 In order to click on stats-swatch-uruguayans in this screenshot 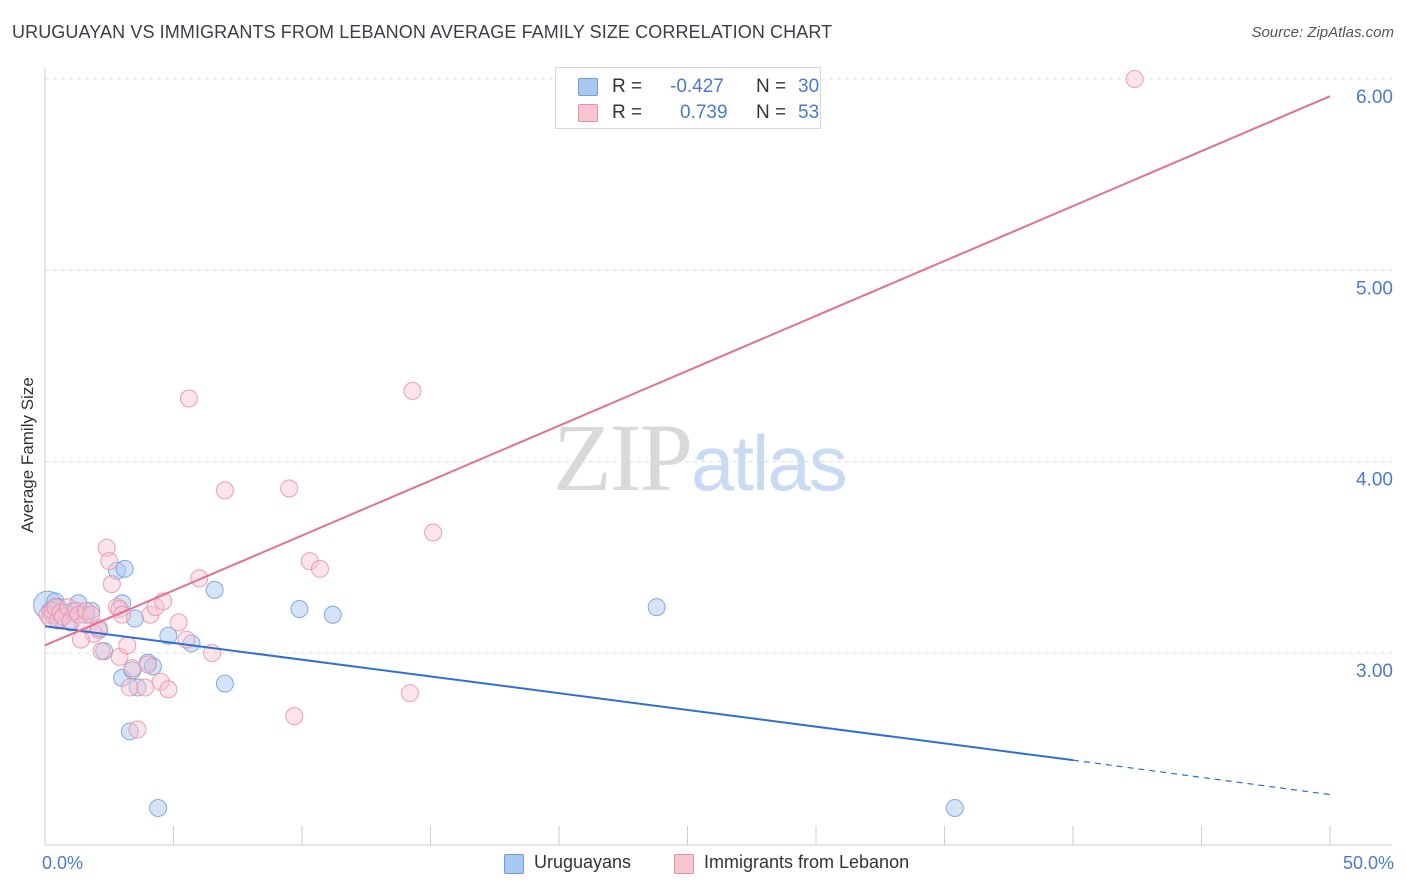, I will do `click(588, 87)`.